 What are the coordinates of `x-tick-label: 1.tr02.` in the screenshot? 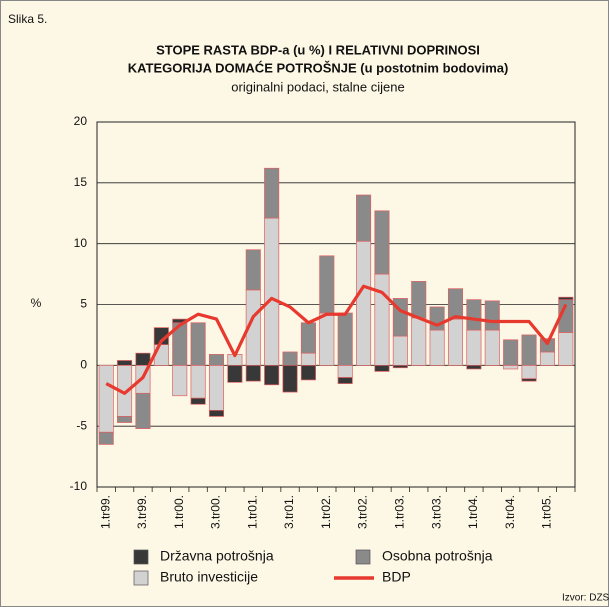 It's located at (326, 512).